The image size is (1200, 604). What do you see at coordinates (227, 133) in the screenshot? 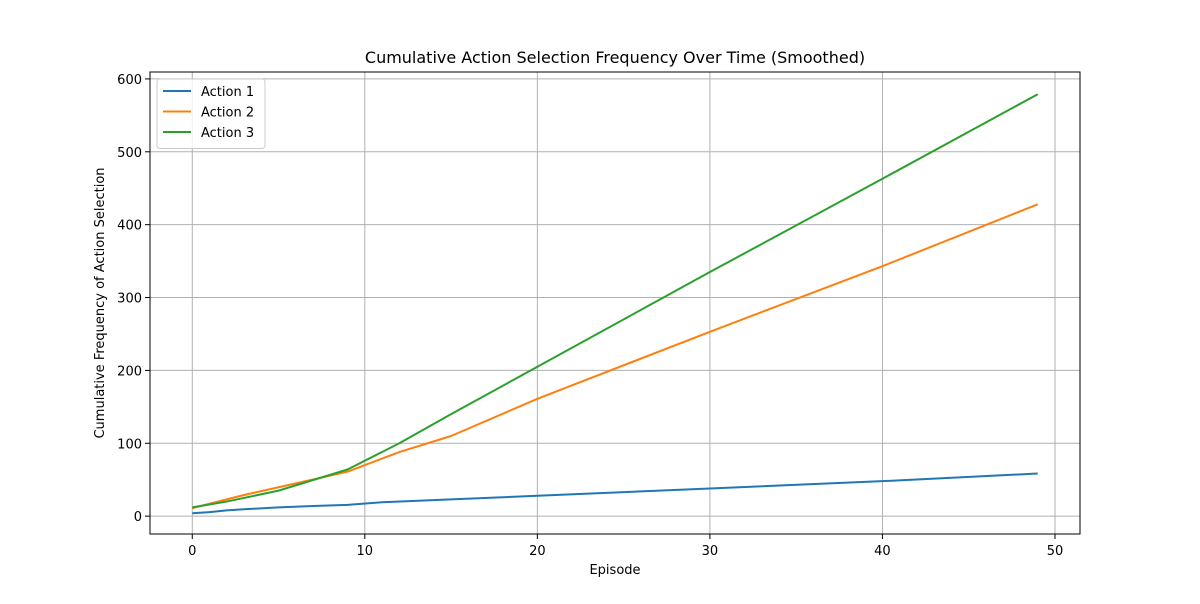
I see `legend-label: Action 3` at bounding box center [227, 133].